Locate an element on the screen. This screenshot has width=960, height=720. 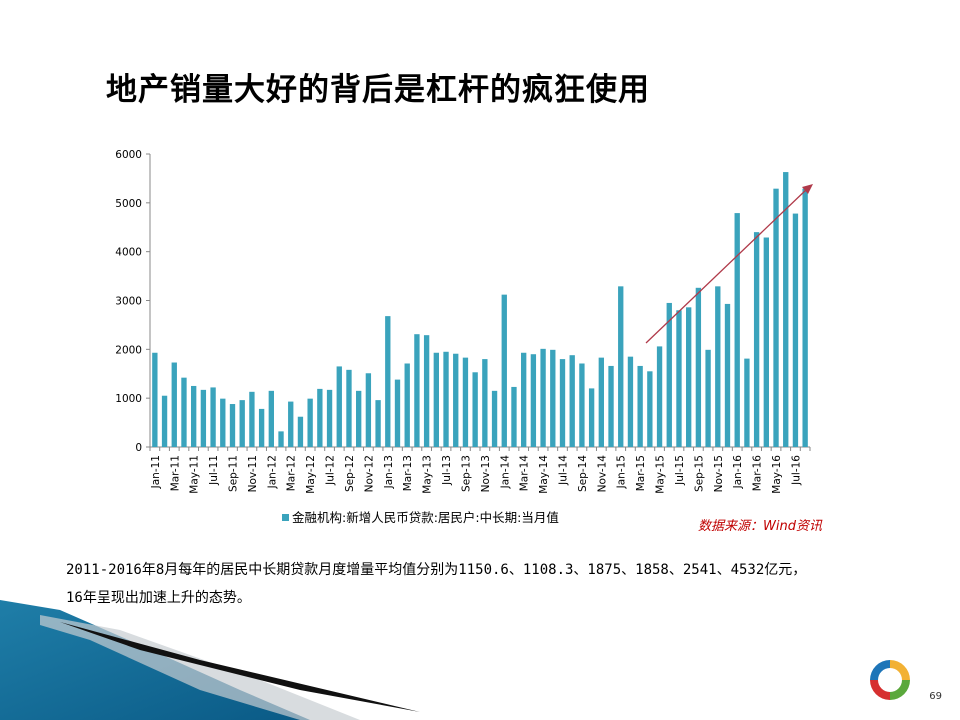
trend-arrow-line is located at coordinates (727, 265).